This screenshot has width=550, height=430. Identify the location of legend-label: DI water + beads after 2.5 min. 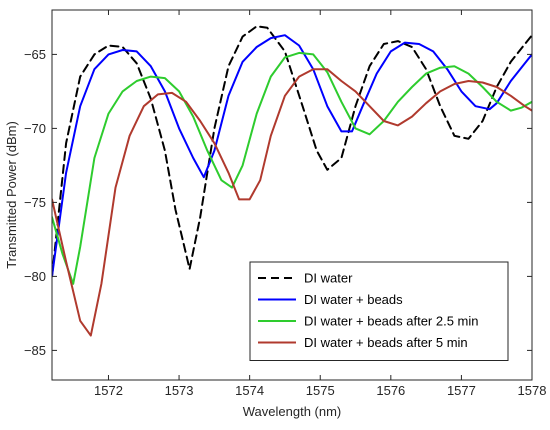
(391, 321).